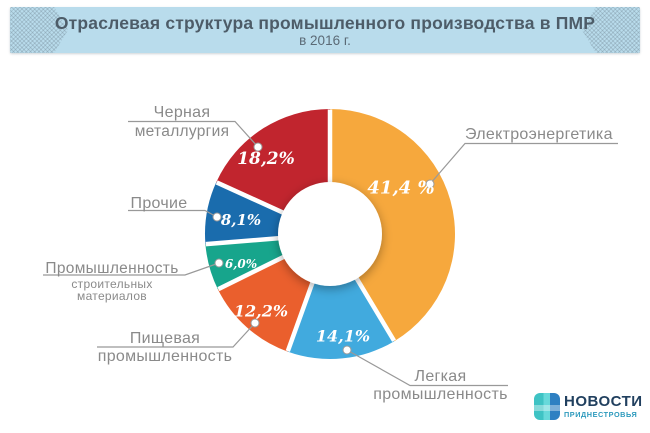  What do you see at coordinates (182, 112) in the screenshot?
I see `label-line: Черная` at bounding box center [182, 112].